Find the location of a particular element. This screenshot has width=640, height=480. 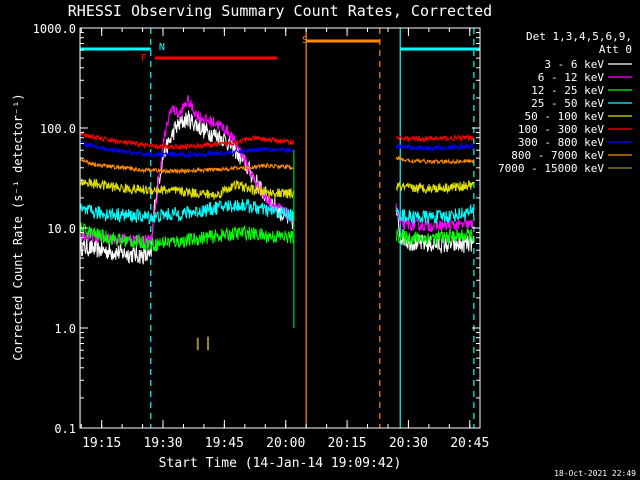

legend-label-0: 3 - 6 keV is located at coordinates (574, 64).